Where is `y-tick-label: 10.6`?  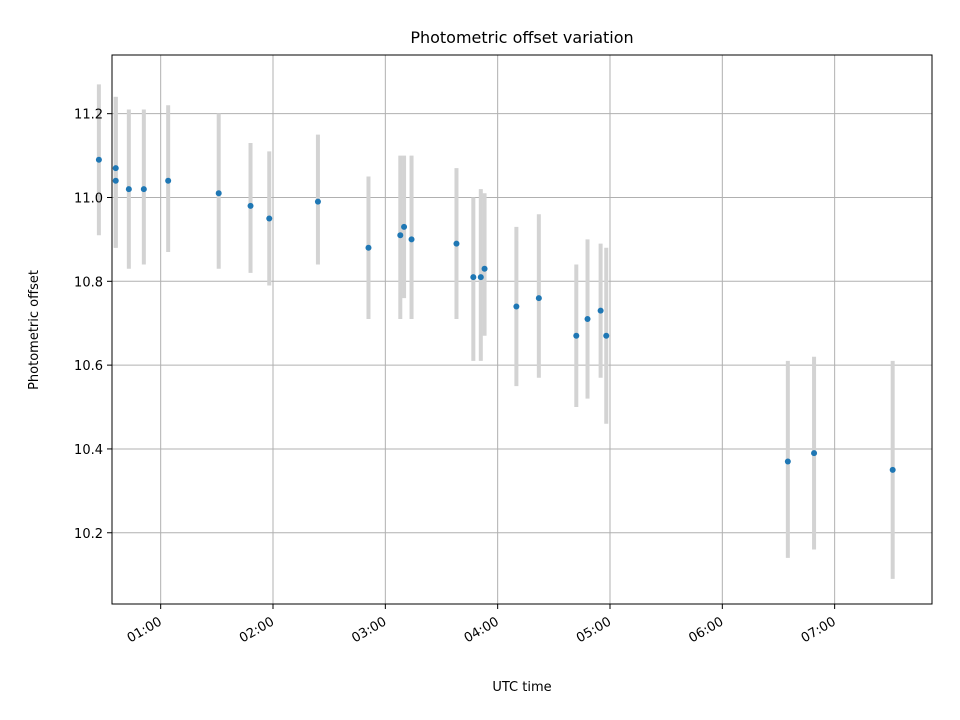
y-tick-label: 10.6 is located at coordinates (88, 366).